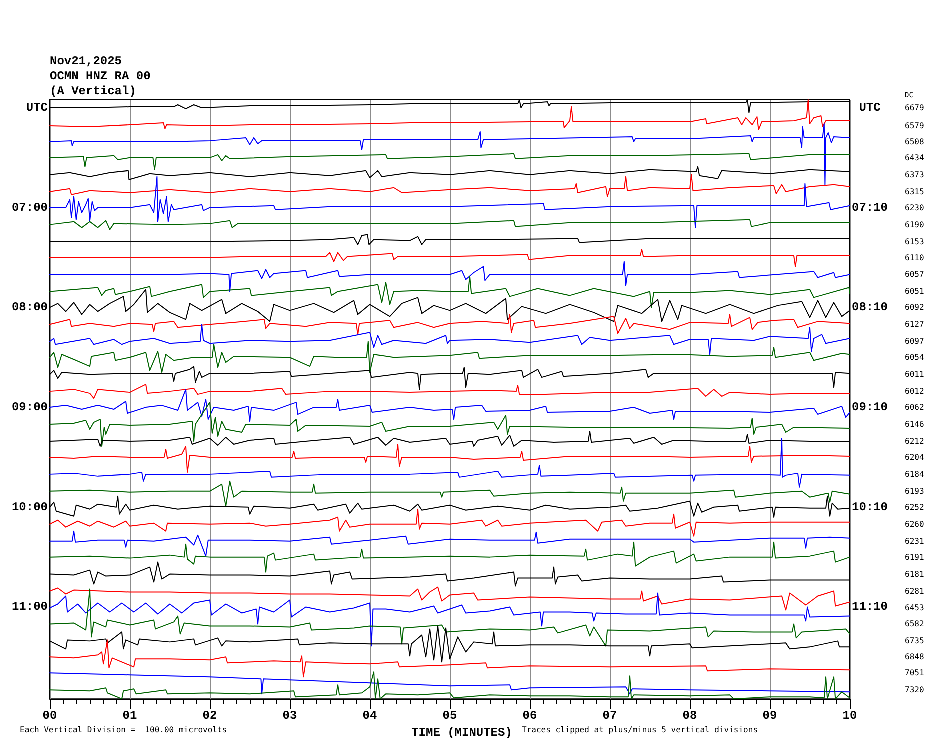 The width and height of the screenshot is (930, 744). I want to click on y2-tick-label: UTC, so click(870, 107).